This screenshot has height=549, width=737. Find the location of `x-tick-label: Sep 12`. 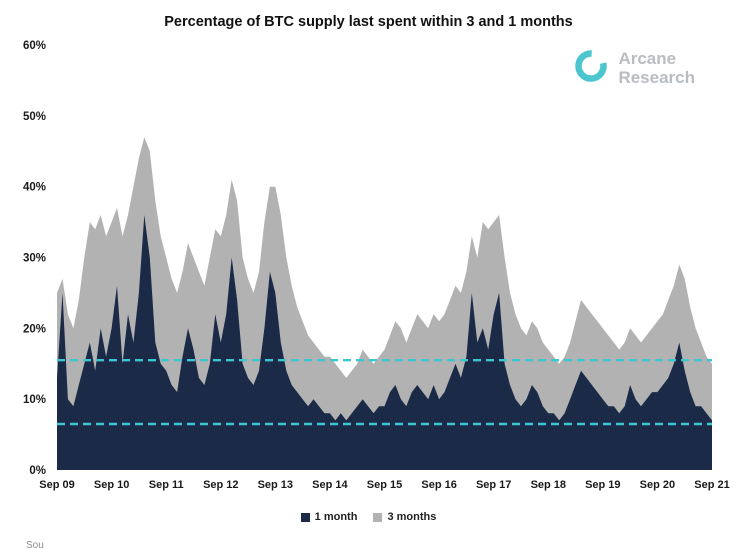

x-tick-label: Sep 12 is located at coordinates (220, 485).